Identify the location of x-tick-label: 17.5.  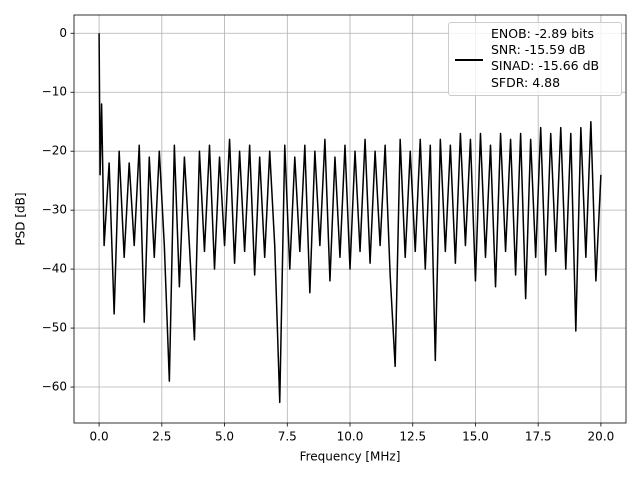
(538, 437).